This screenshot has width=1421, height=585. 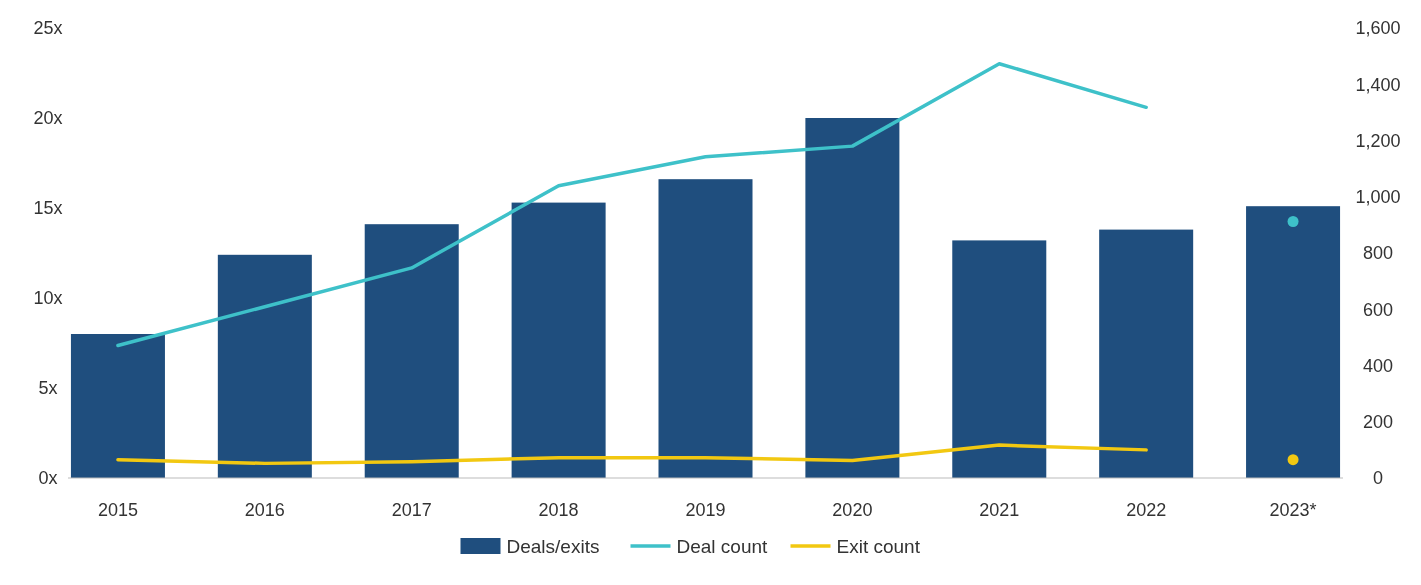 What do you see at coordinates (722, 546) in the screenshot?
I see `legend-label: Deal count` at bounding box center [722, 546].